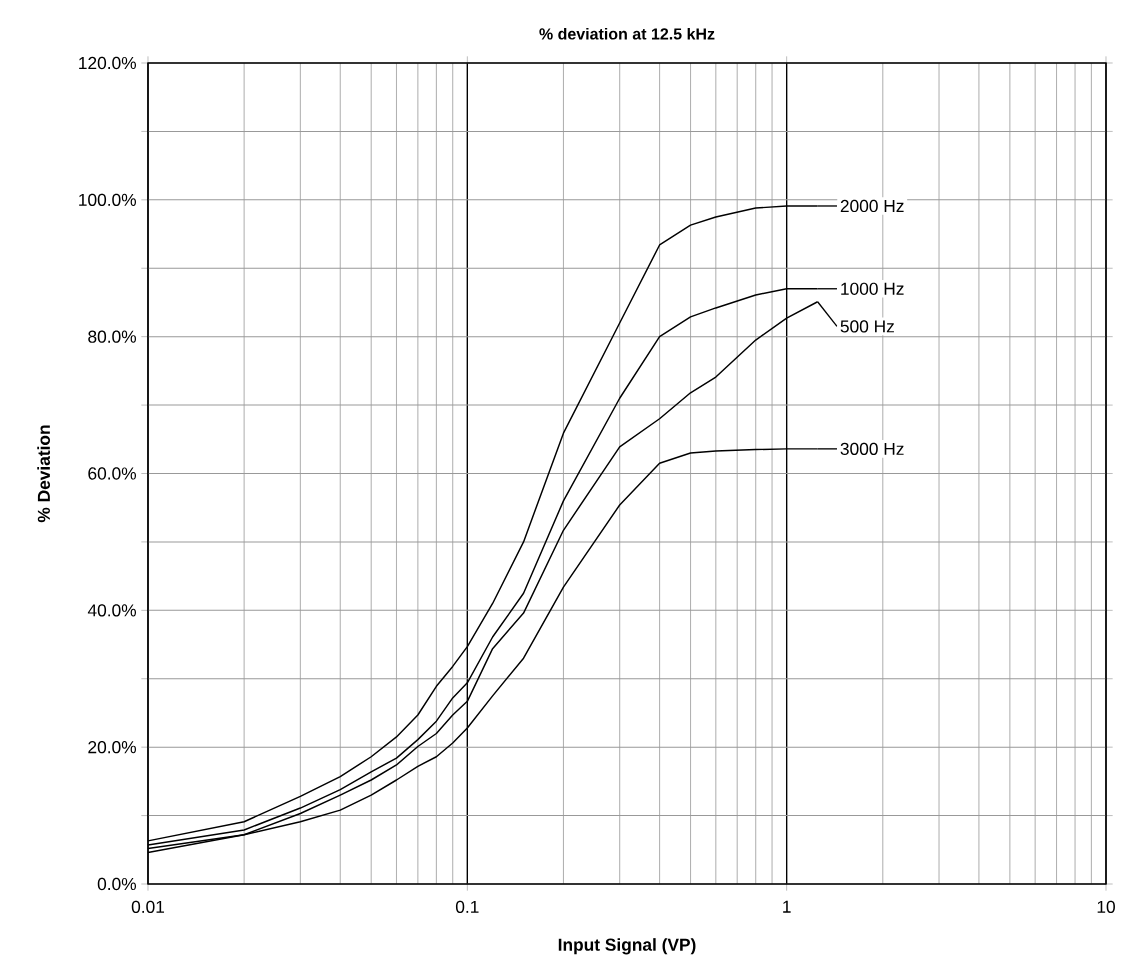 This screenshot has width=1131, height=979. Describe the element at coordinates (112, 747) in the screenshot. I see `y-tick-label: 20.0%` at that location.